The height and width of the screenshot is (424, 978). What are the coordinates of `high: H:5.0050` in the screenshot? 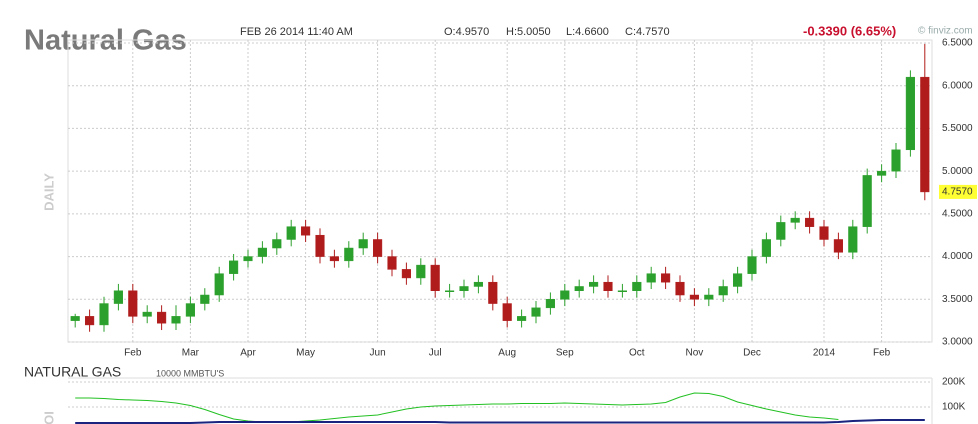 It's located at (528, 32).